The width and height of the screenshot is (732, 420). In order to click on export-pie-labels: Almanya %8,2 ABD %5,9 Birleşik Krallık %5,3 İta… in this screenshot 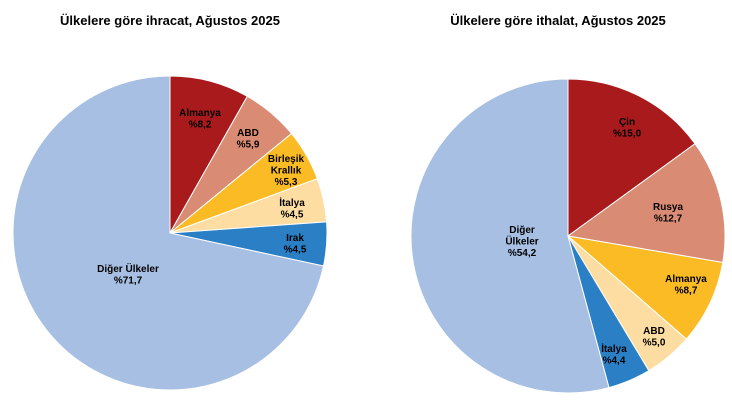, I will do `click(202, 197)`.